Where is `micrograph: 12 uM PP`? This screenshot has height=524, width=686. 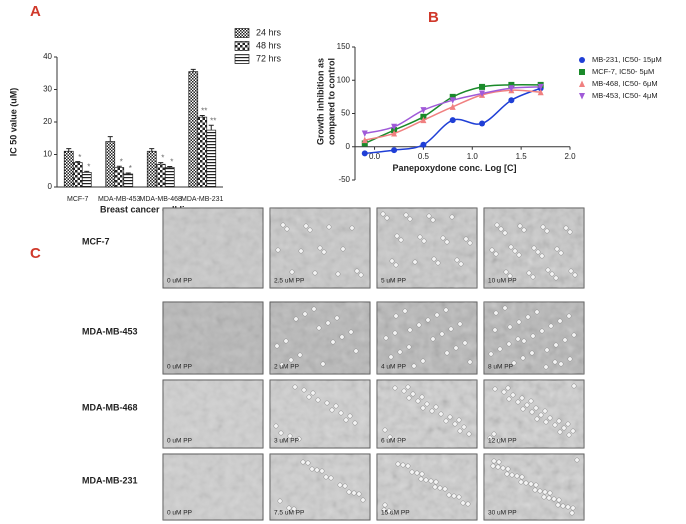
micrograph: 12 uM PP is located at coordinates (534, 414).